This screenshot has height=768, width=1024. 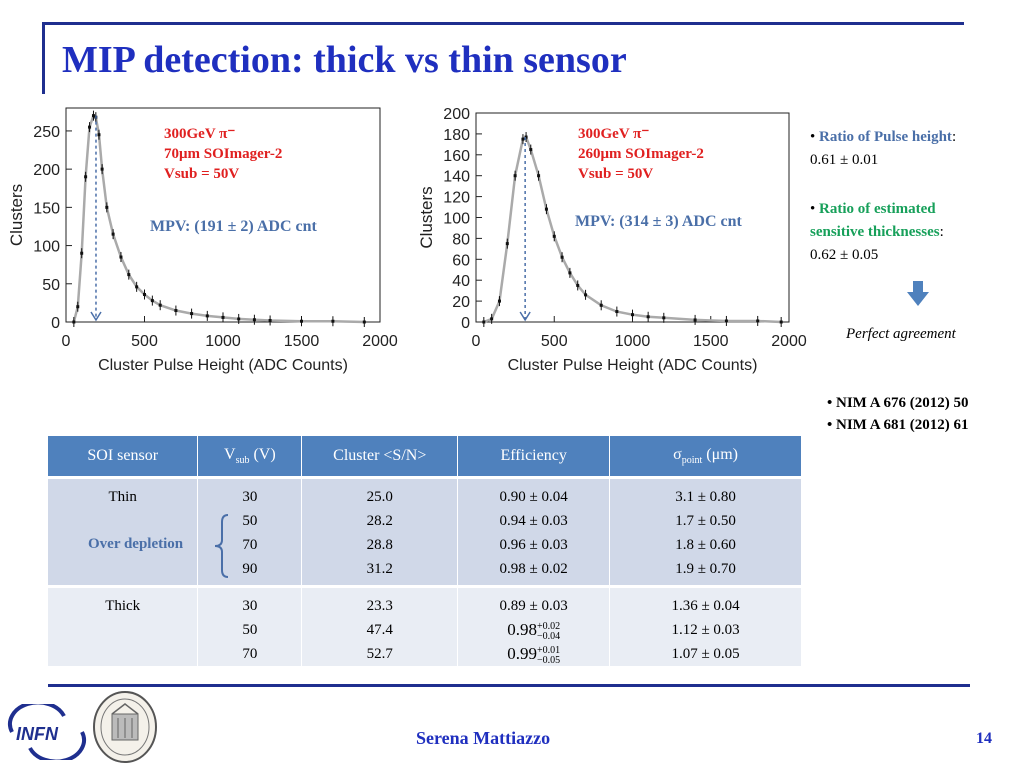 I want to click on y-tick-label: 100, so click(x=456, y=219).